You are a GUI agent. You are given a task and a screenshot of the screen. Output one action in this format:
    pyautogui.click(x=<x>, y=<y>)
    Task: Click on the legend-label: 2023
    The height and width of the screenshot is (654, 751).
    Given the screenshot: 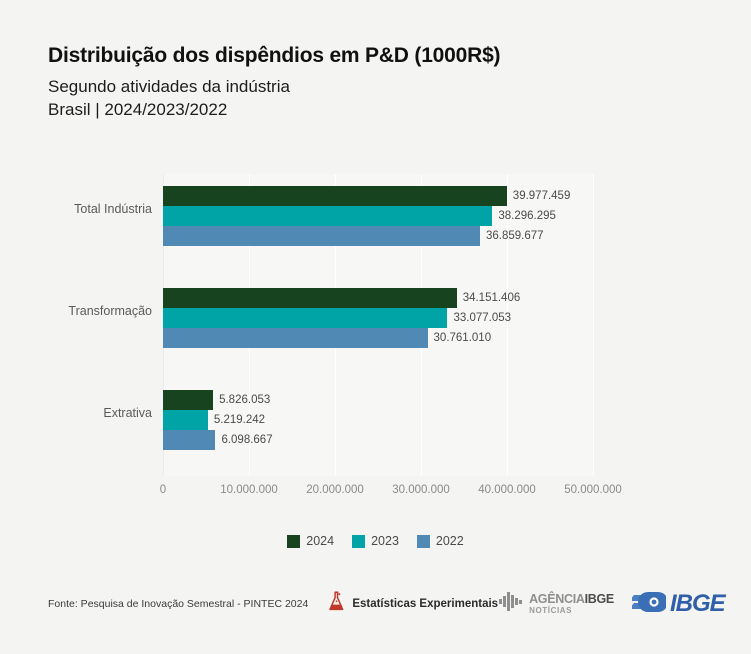 What is the action you would take?
    pyautogui.click(x=385, y=541)
    